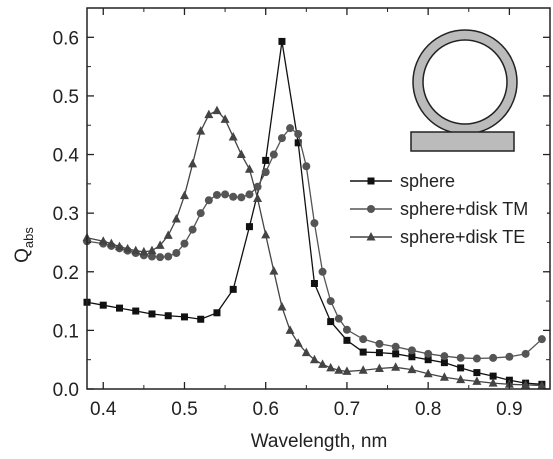 This screenshot has height=459, width=553. I want to click on legend-marker, so click(371, 181).